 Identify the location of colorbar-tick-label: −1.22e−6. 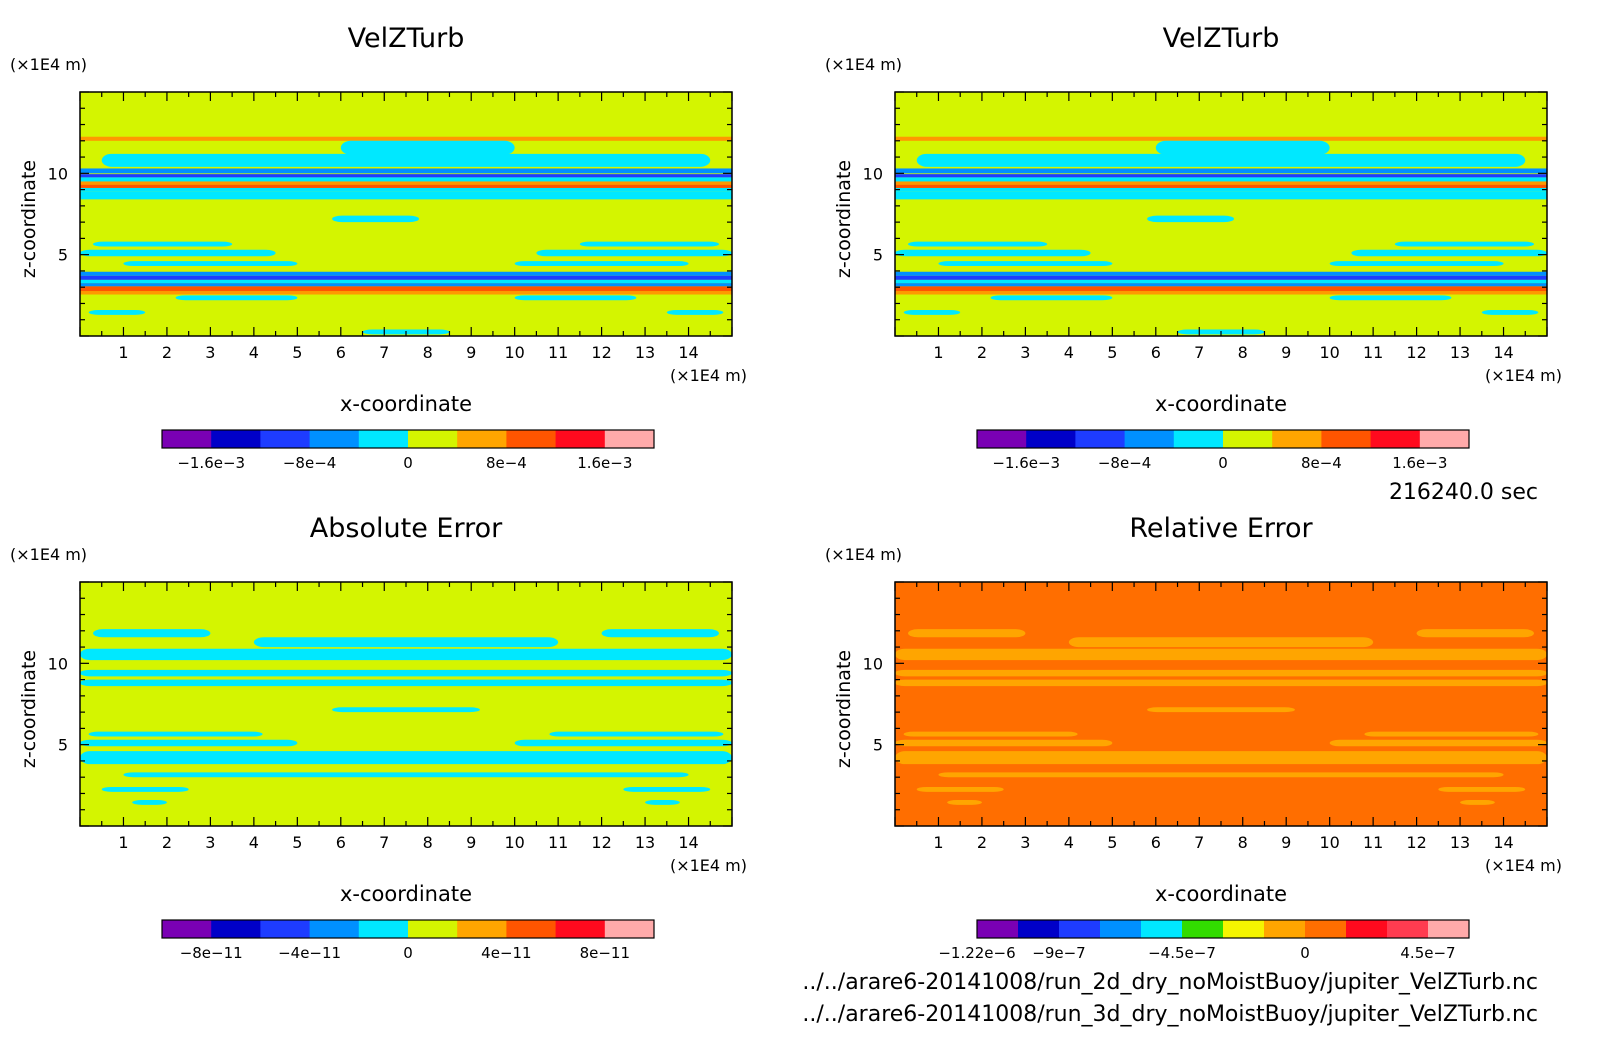
(976, 953).